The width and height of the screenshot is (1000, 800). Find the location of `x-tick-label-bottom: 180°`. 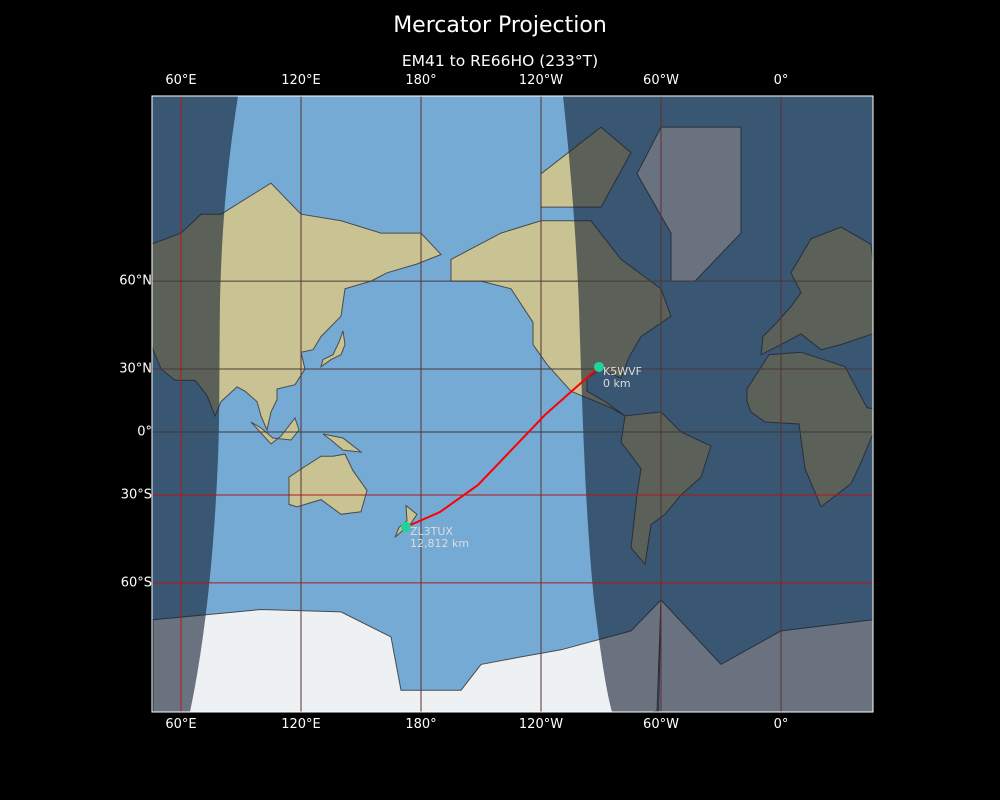

x-tick-label-bottom: 180° is located at coordinates (421, 724).